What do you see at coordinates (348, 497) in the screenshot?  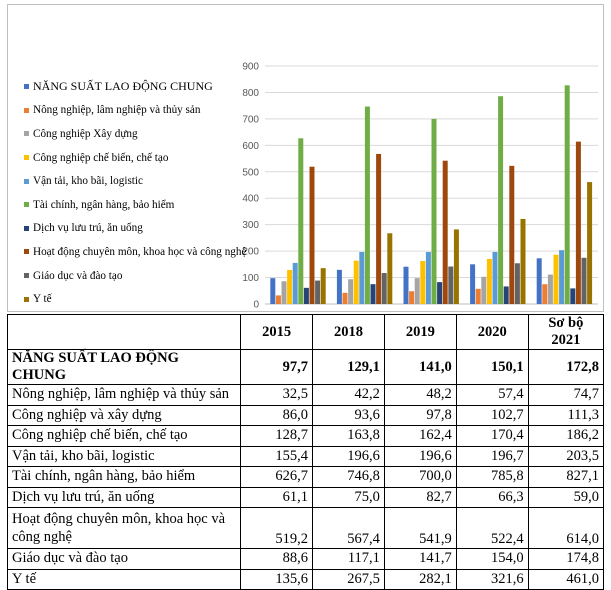 I see `table-cell: 75,0` at bounding box center [348, 497].